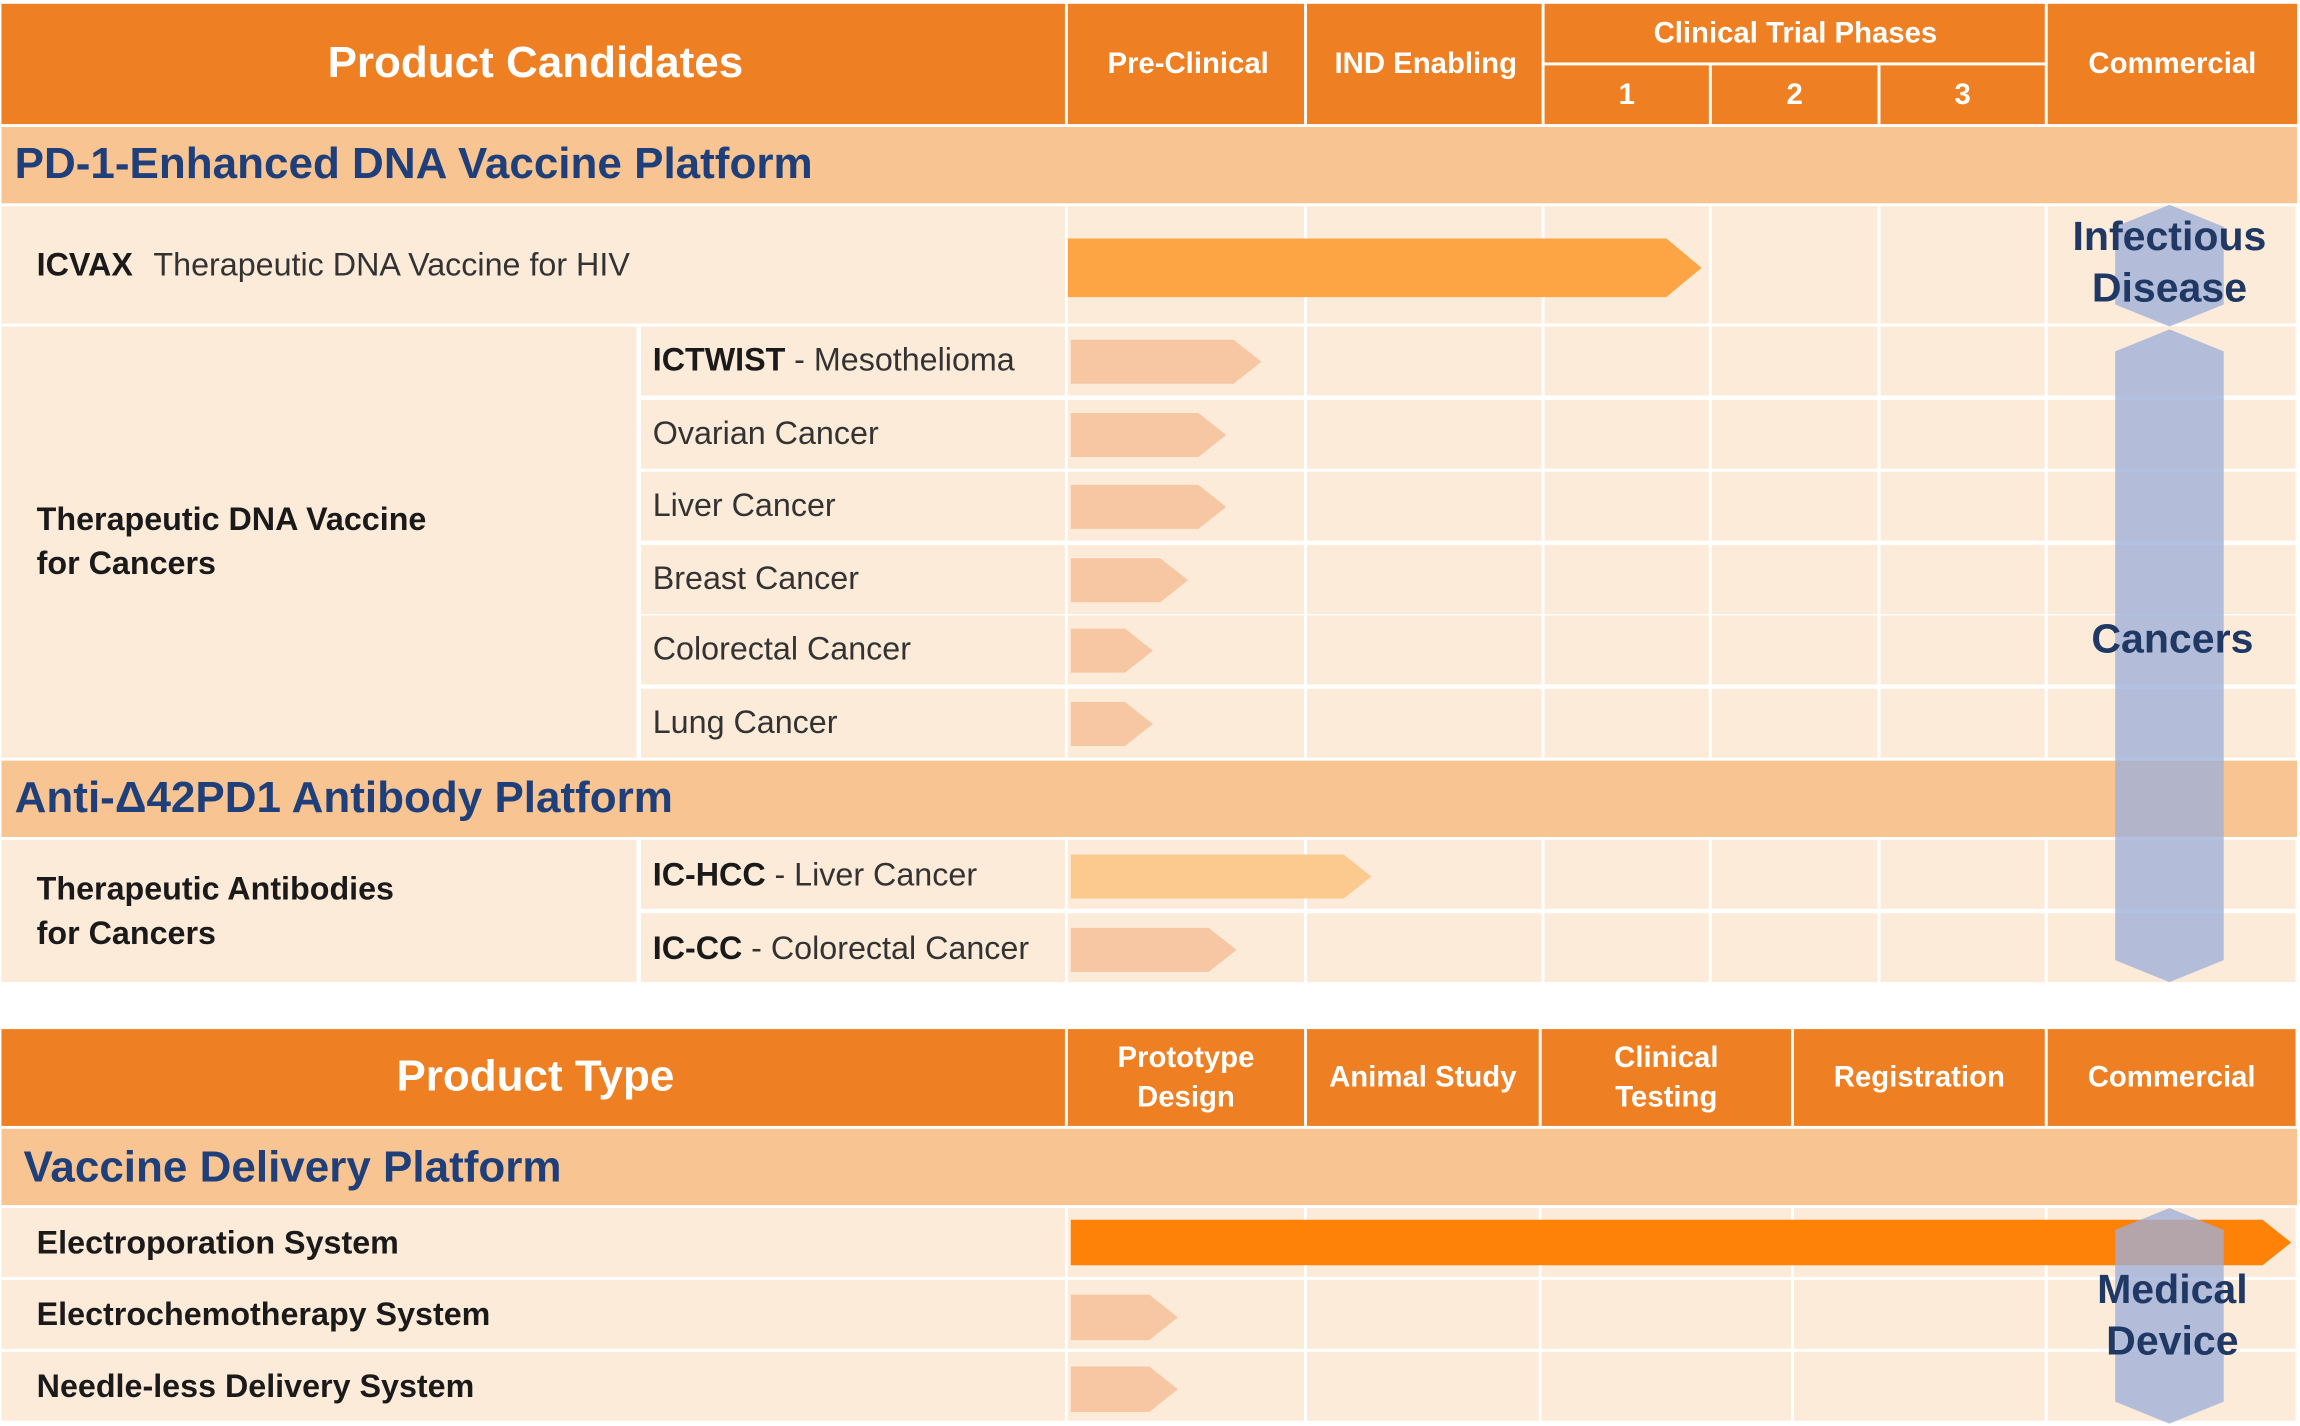 Image resolution: width=2300 pixels, height=1426 pixels. I want to click on market-label: Cancers, so click(2172, 639).